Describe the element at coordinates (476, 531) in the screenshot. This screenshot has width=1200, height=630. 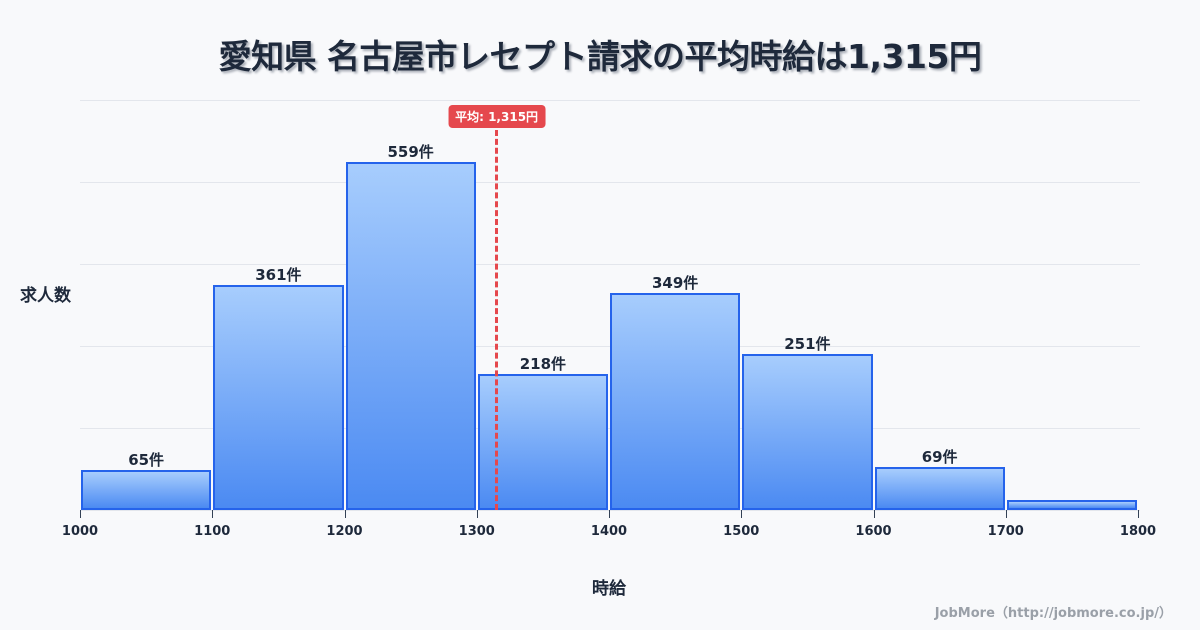
I see `x-axis-tick-label: 1300` at that location.